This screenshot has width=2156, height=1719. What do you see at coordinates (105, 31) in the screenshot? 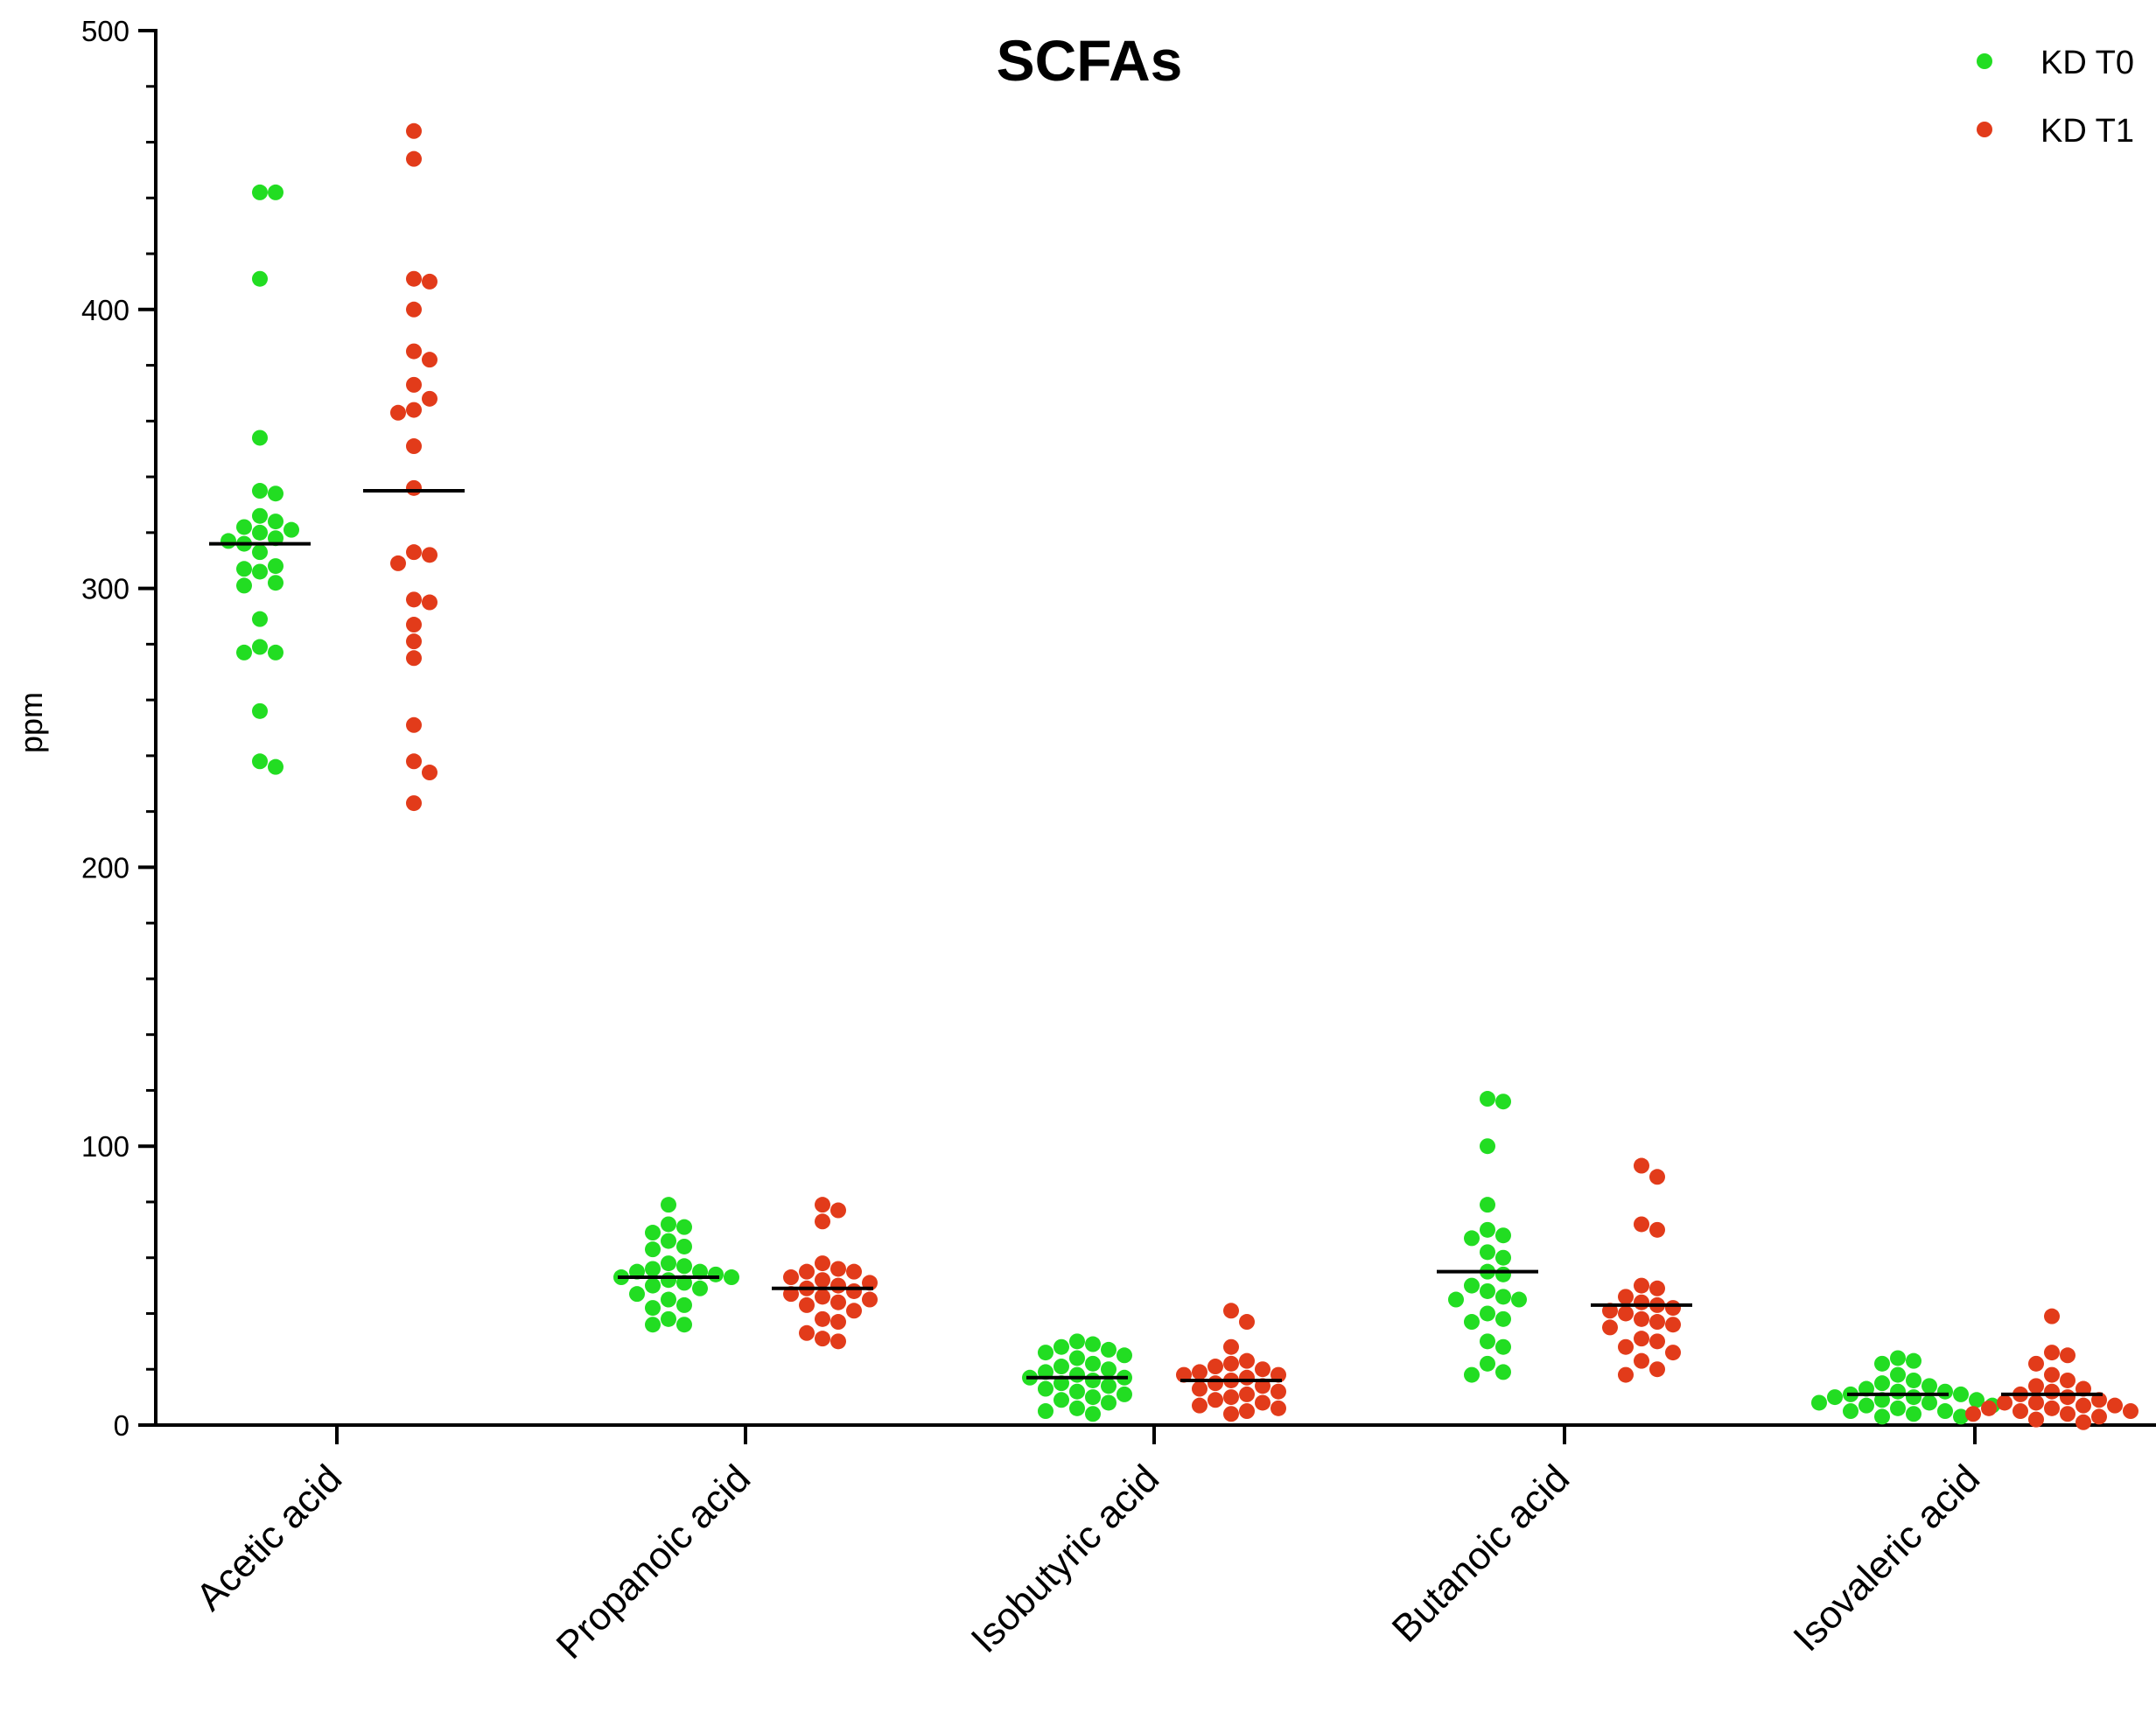
I see `y-tick-label: 500` at bounding box center [105, 31].